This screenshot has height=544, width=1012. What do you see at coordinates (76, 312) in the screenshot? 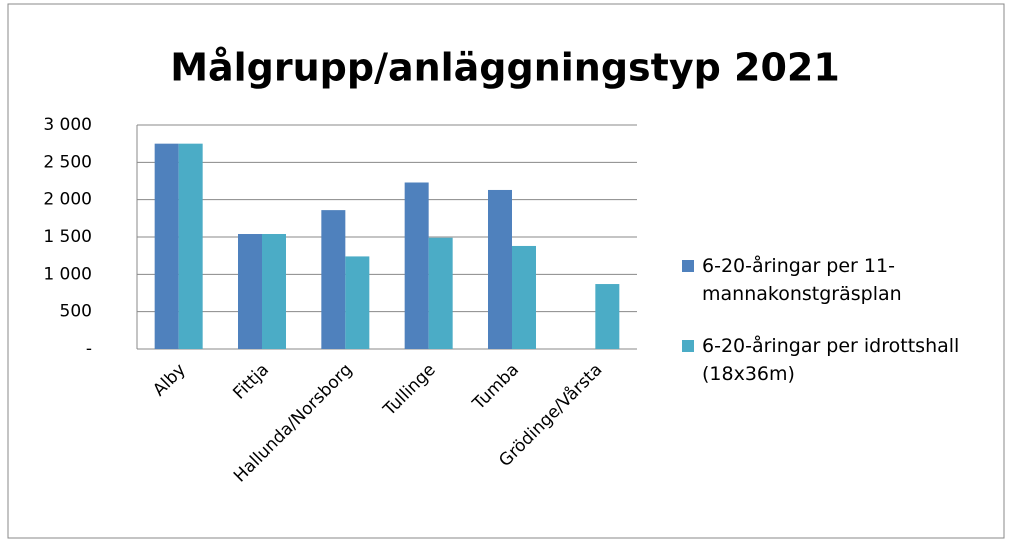
I see `y-tick-label: 500` at bounding box center [76, 312].